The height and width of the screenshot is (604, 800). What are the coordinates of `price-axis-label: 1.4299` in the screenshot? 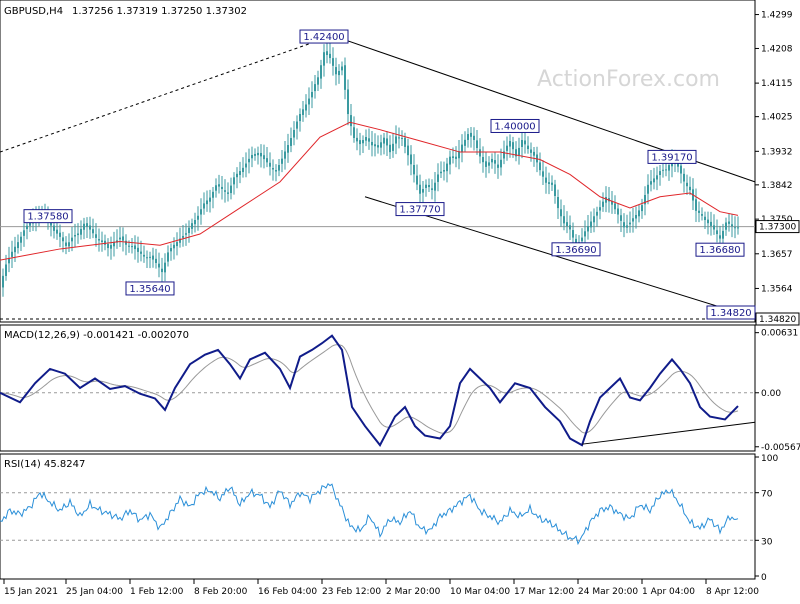 It's located at (777, 16).